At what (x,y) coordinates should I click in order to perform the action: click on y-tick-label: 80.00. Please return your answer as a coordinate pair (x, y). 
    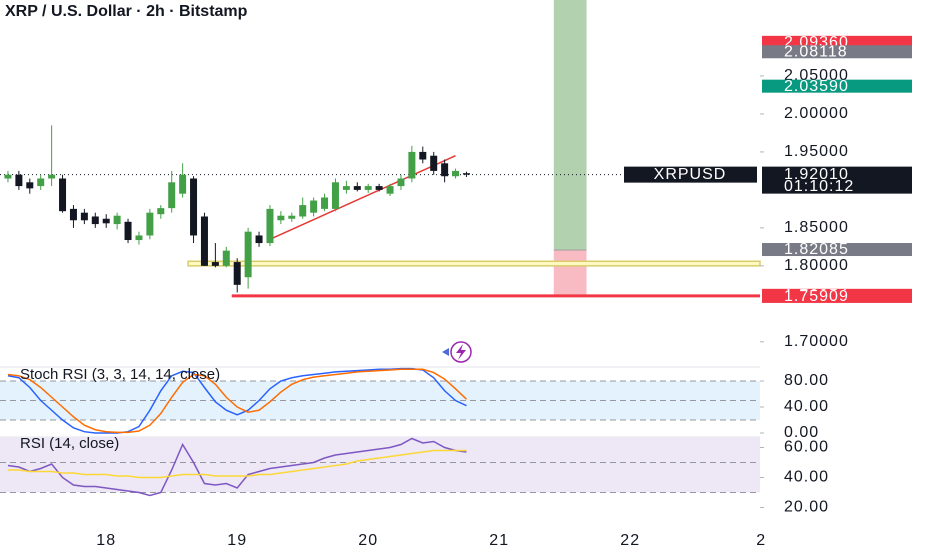
    Looking at the image, I should click on (806, 380).